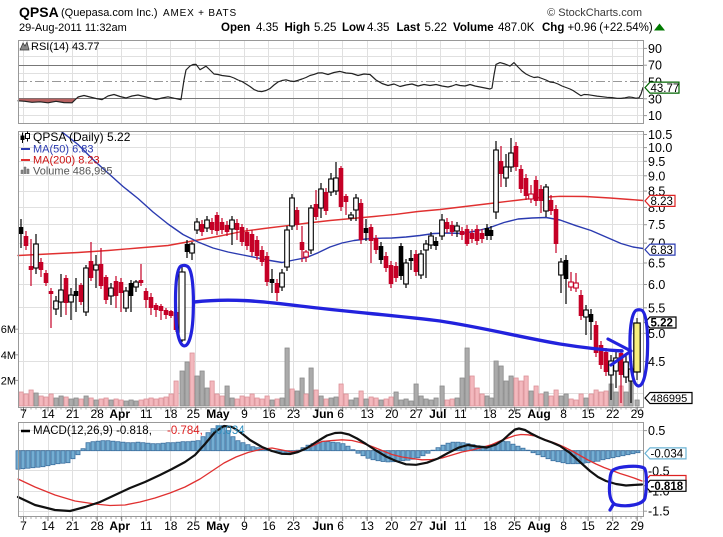 Image resolution: width=723 pixels, height=537 pixels. I want to click on svg-text: -1.5, so click(659, 512).